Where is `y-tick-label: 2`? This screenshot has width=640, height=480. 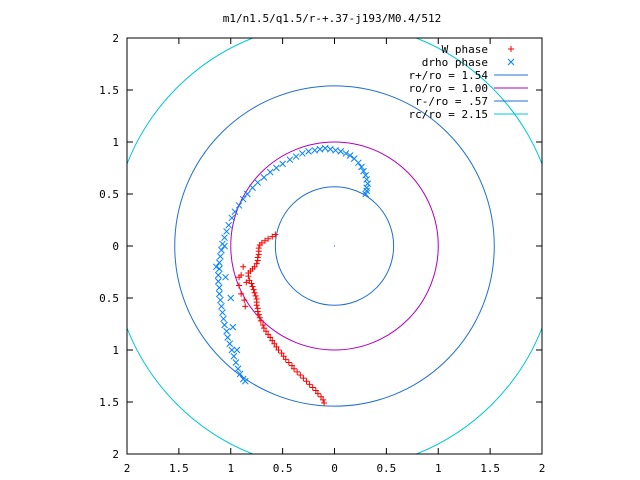 y-tick-label: 2 is located at coordinates (115, 454).